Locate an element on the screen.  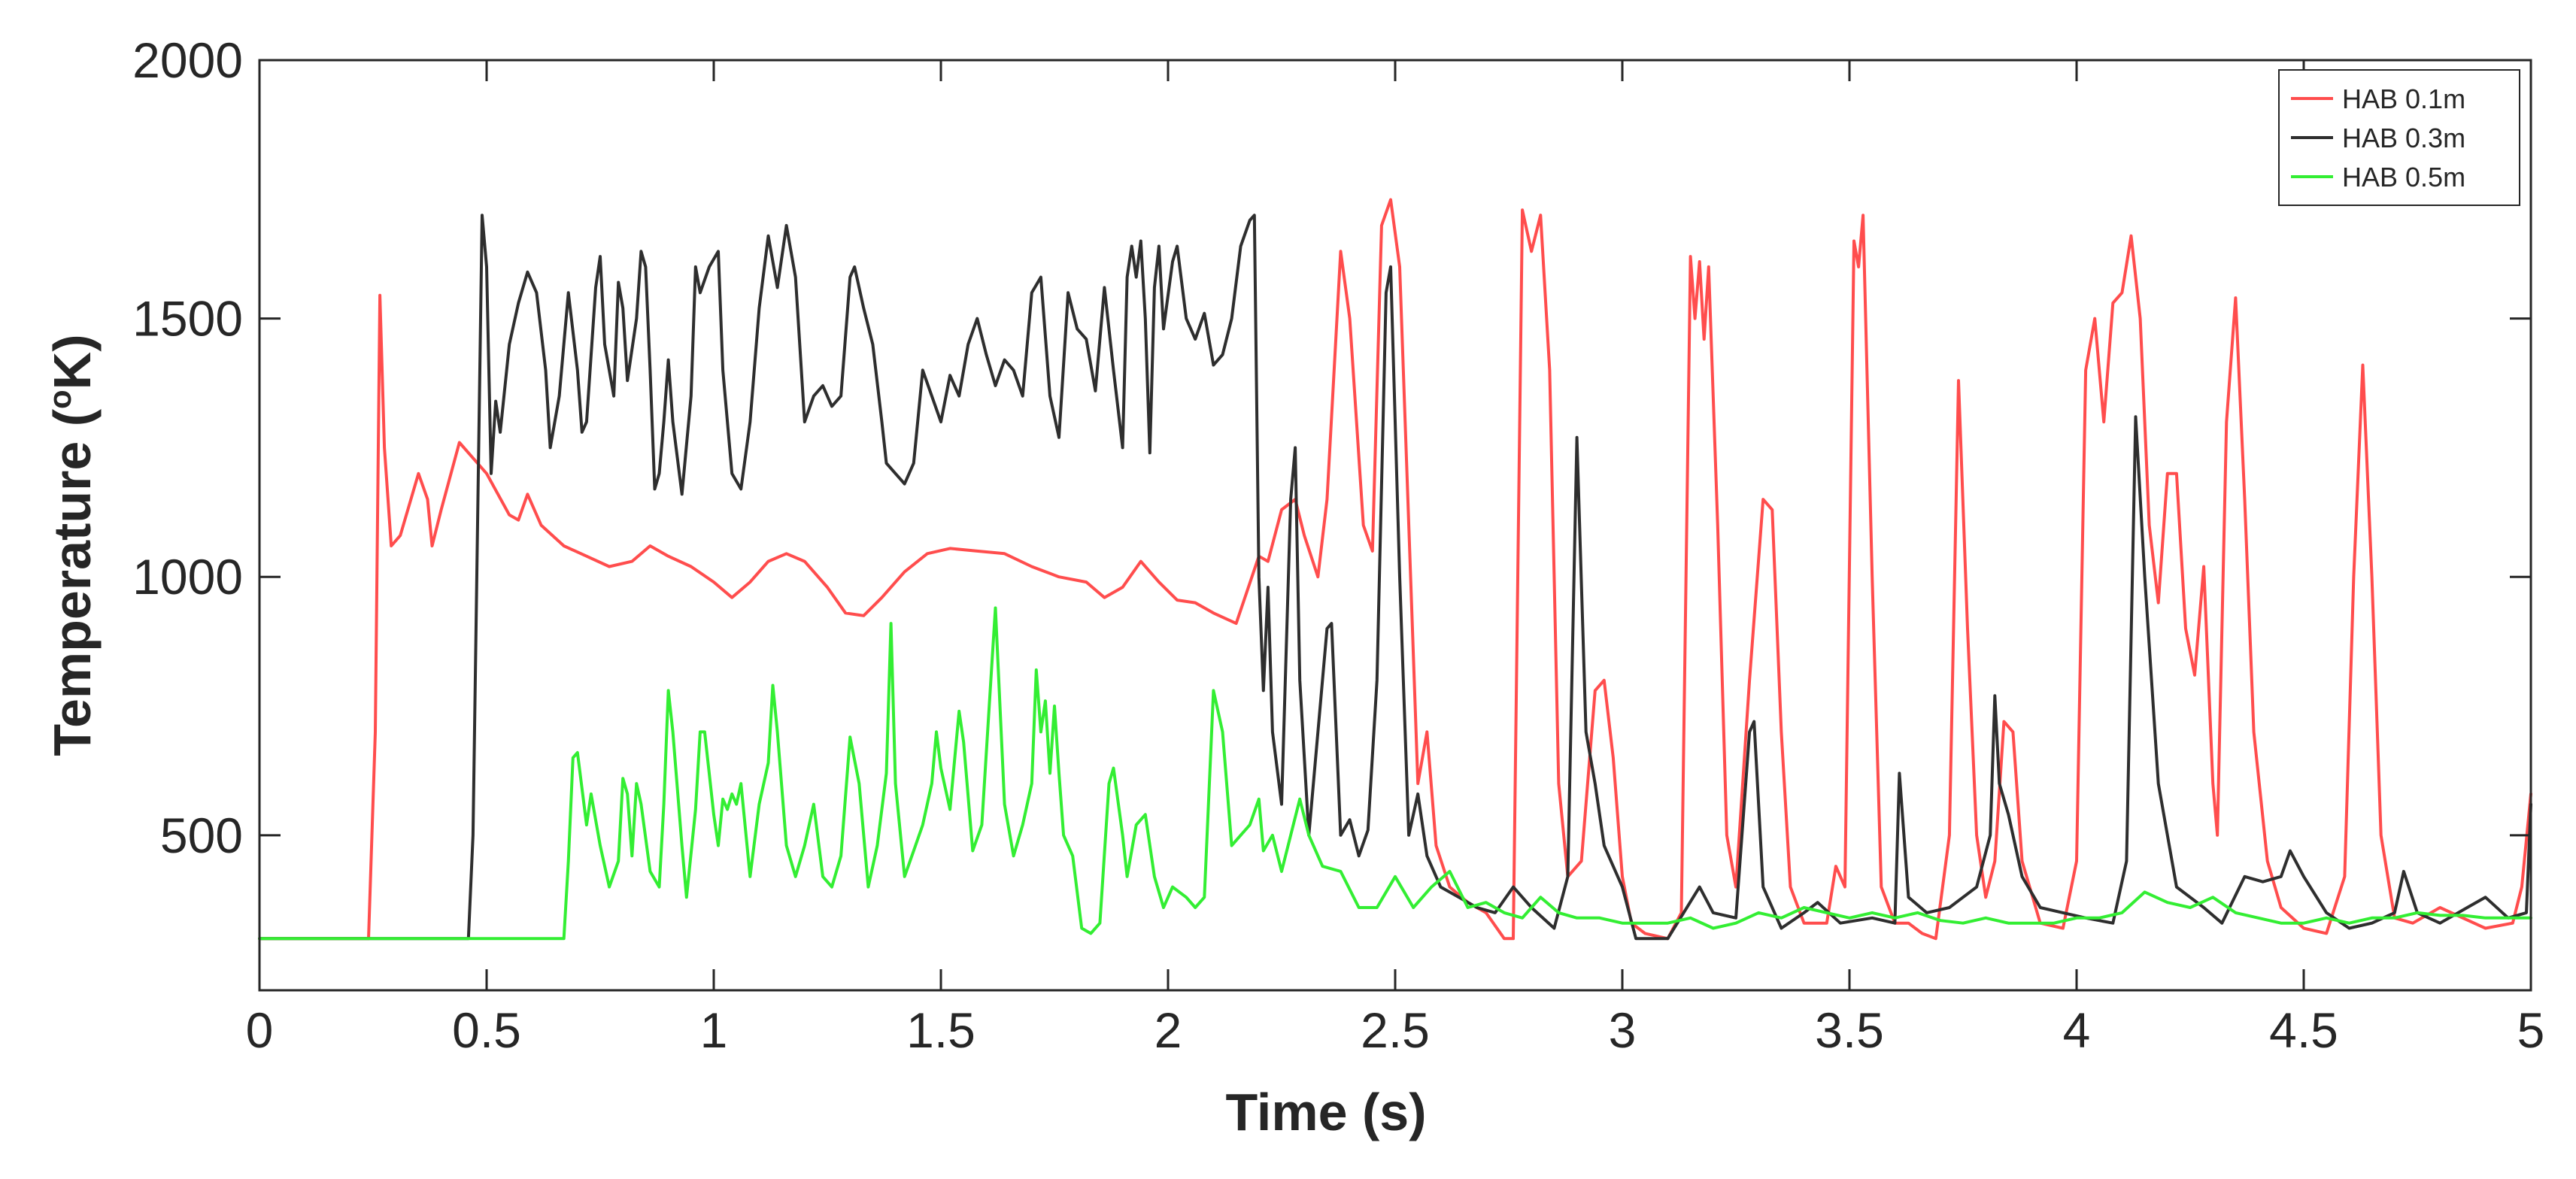
legend: HAB 0.1m HAB 0.3m HAB 0.5m is located at coordinates (2399, 137).